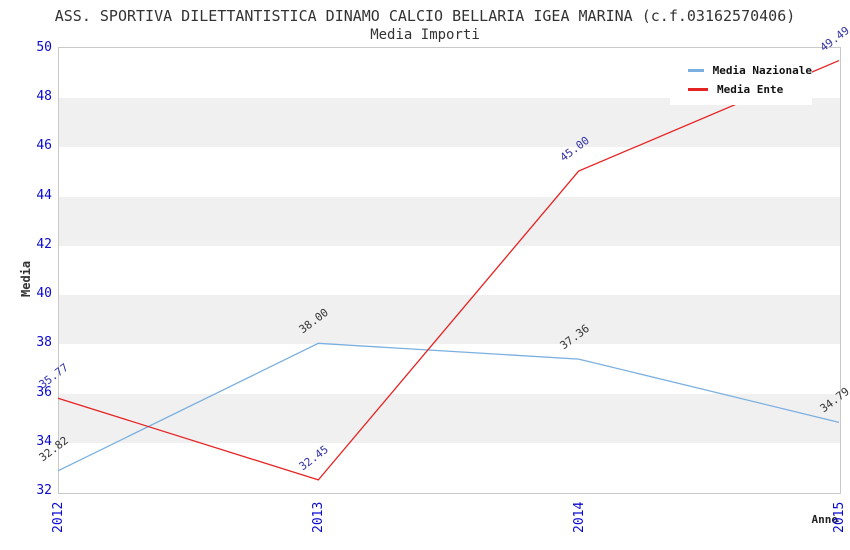  Describe the element at coordinates (44, 490) in the screenshot. I see `y-tick-label: 32` at that location.